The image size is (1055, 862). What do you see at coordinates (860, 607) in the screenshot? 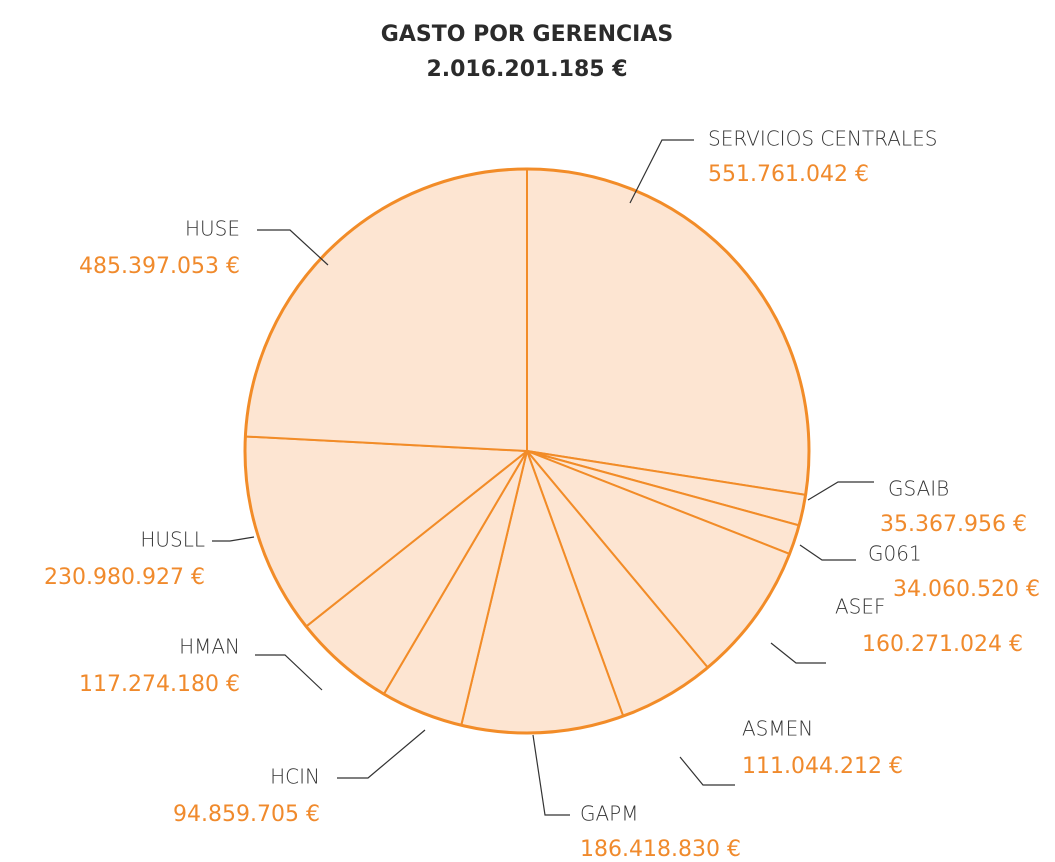
I see `slice-label: ASEF` at bounding box center [860, 607].